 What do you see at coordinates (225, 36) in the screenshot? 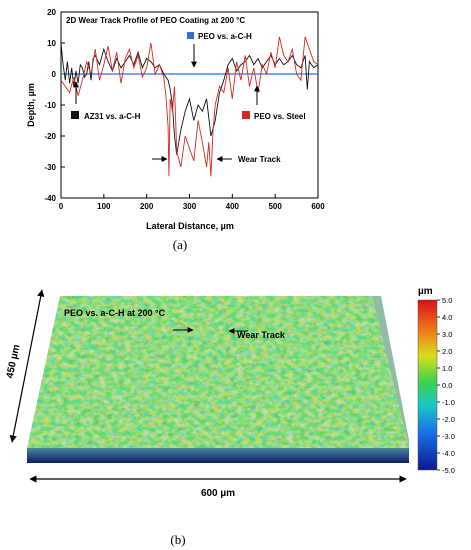
I see `legend-label-peo-ach: PEO vs. a-C-H` at bounding box center [225, 36].